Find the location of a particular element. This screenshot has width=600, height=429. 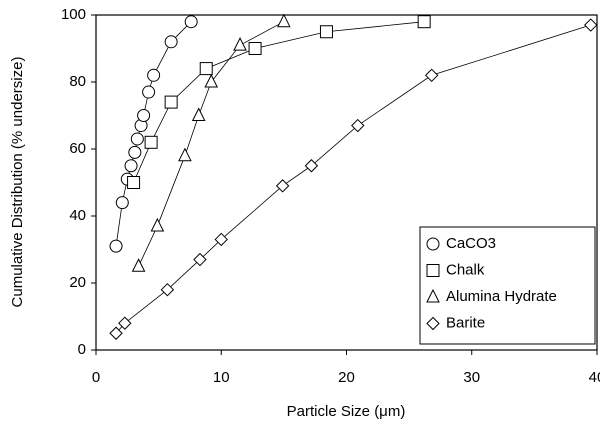

legend-label: Barite is located at coordinates (465, 322).